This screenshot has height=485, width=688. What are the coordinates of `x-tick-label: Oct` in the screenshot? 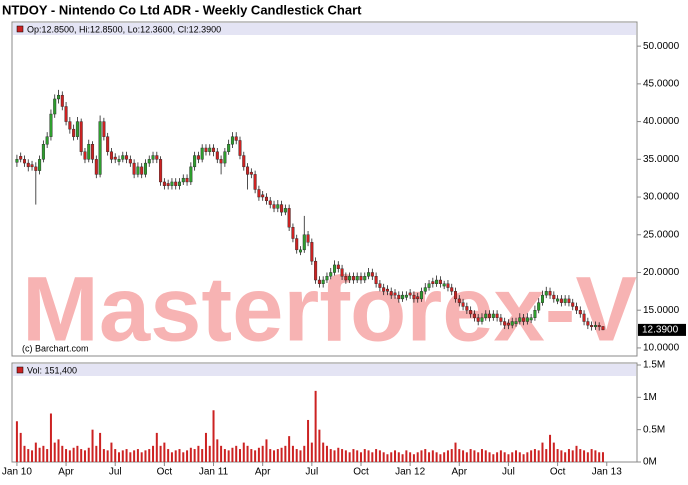 It's located at (361, 472).